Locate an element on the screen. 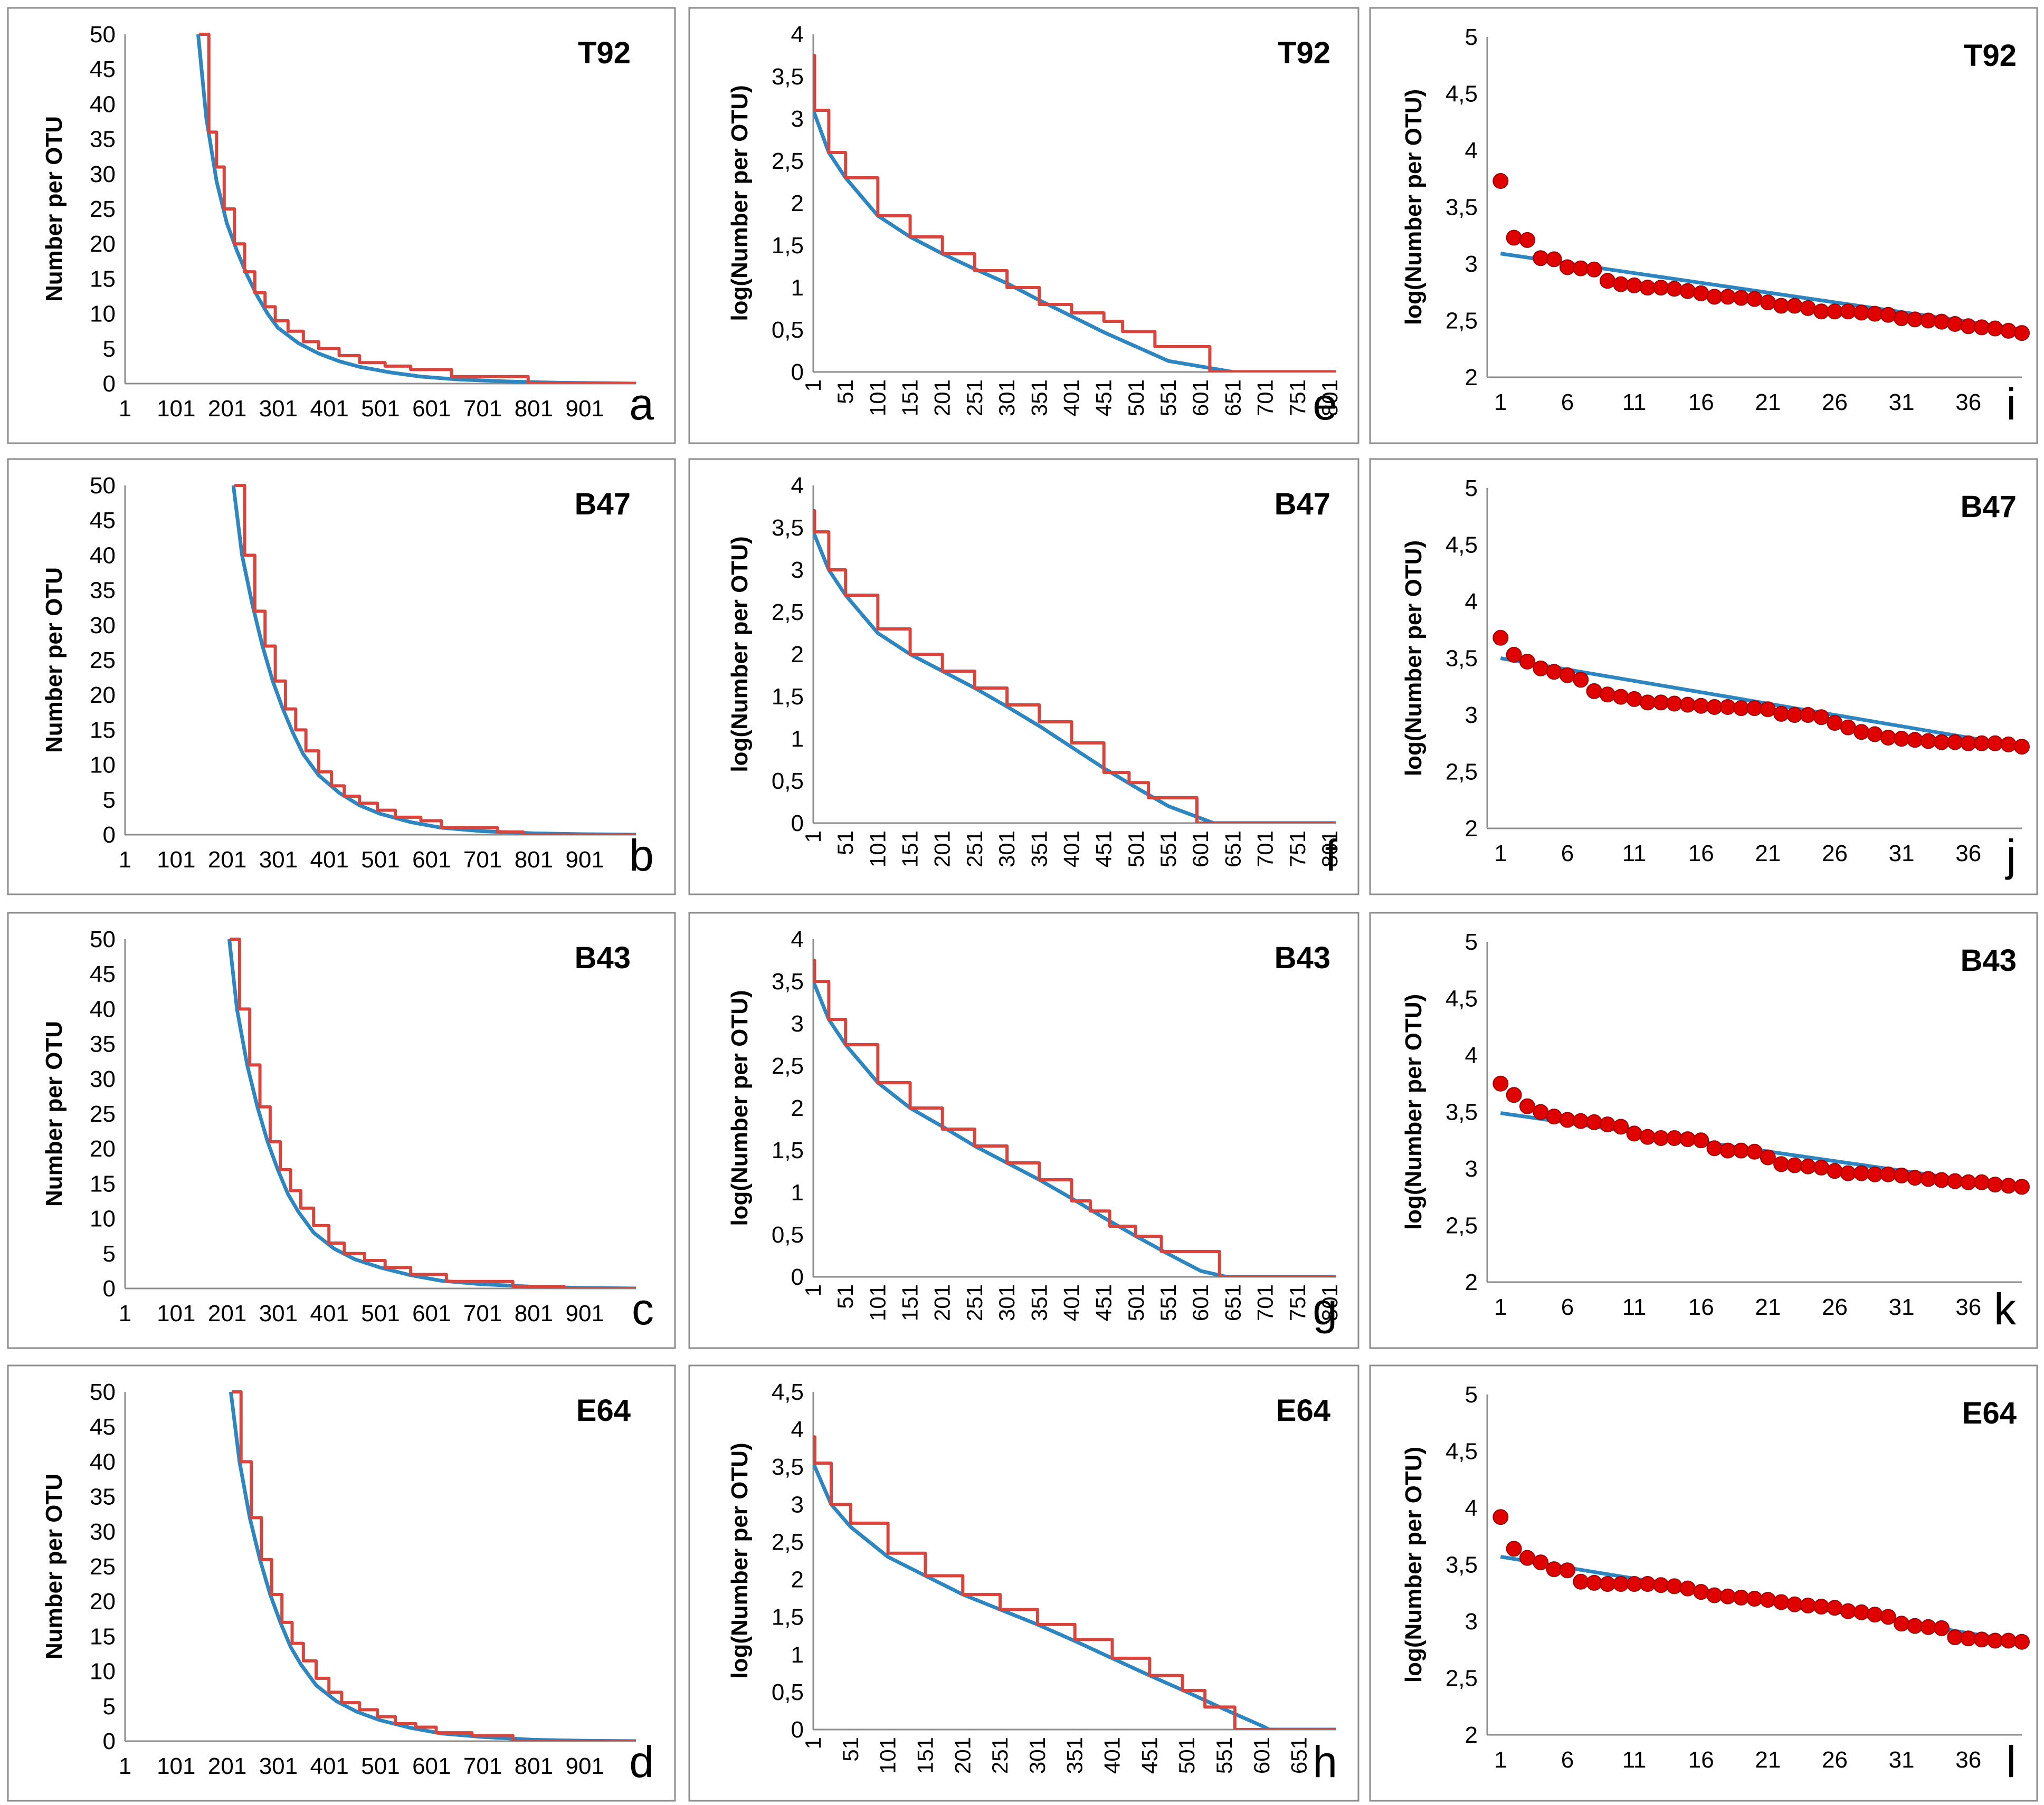 The height and width of the screenshot is (1805, 2044). panel-letter: j is located at coordinates (2010, 855).